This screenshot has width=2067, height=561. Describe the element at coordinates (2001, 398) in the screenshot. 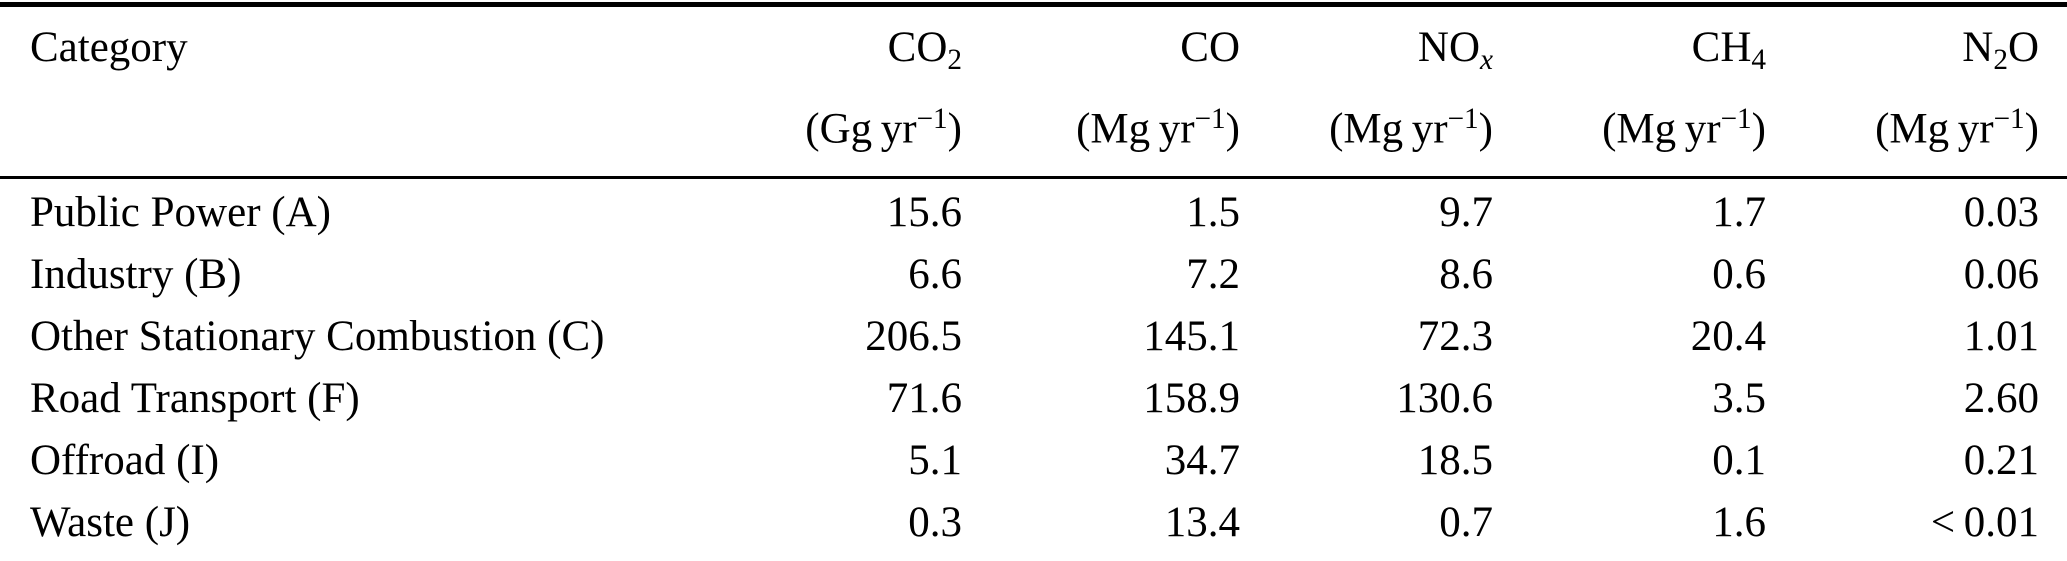

I see `value-cell-n2o: 2.60` at that location.